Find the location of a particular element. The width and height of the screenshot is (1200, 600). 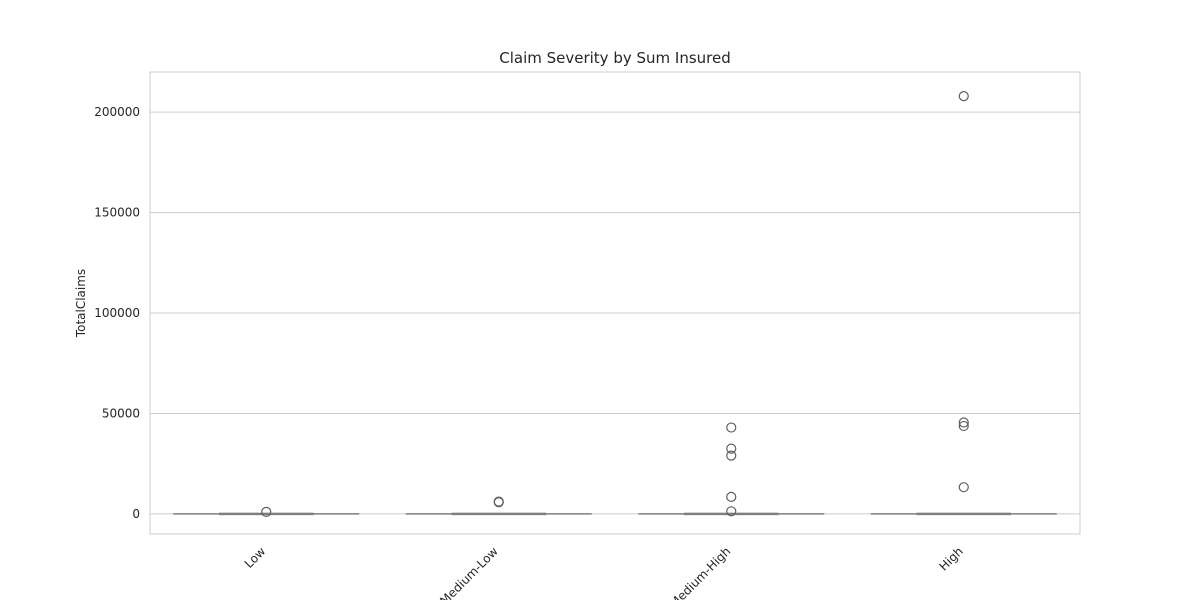

x-tick-label: Medium-Low is located at coordinates (469, 572).